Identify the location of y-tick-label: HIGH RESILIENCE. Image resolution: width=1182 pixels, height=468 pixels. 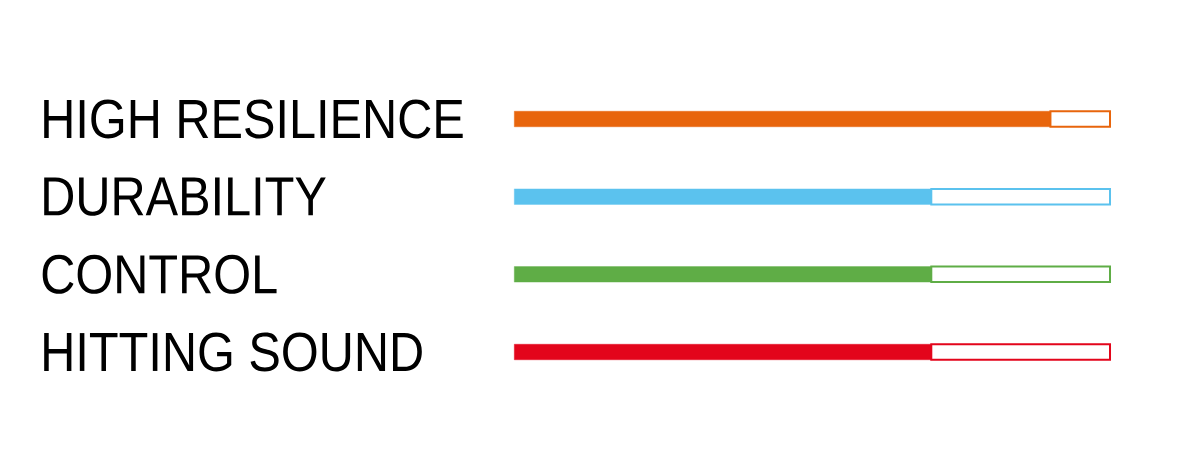
(253, 119).